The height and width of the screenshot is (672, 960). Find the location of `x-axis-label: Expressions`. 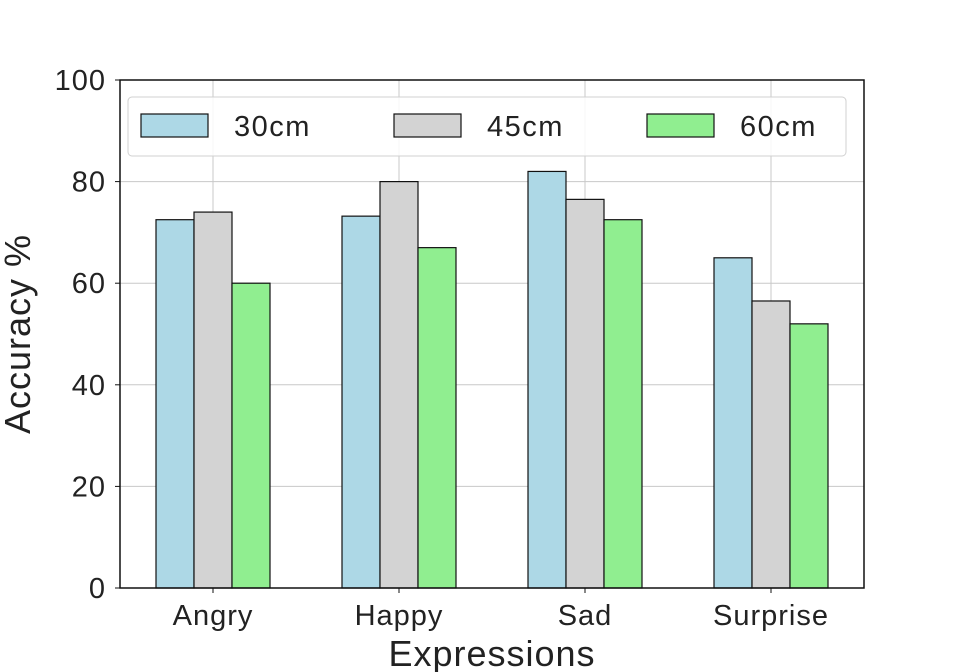

x-axis-label: Expressions is located at coordinates (491, 652).